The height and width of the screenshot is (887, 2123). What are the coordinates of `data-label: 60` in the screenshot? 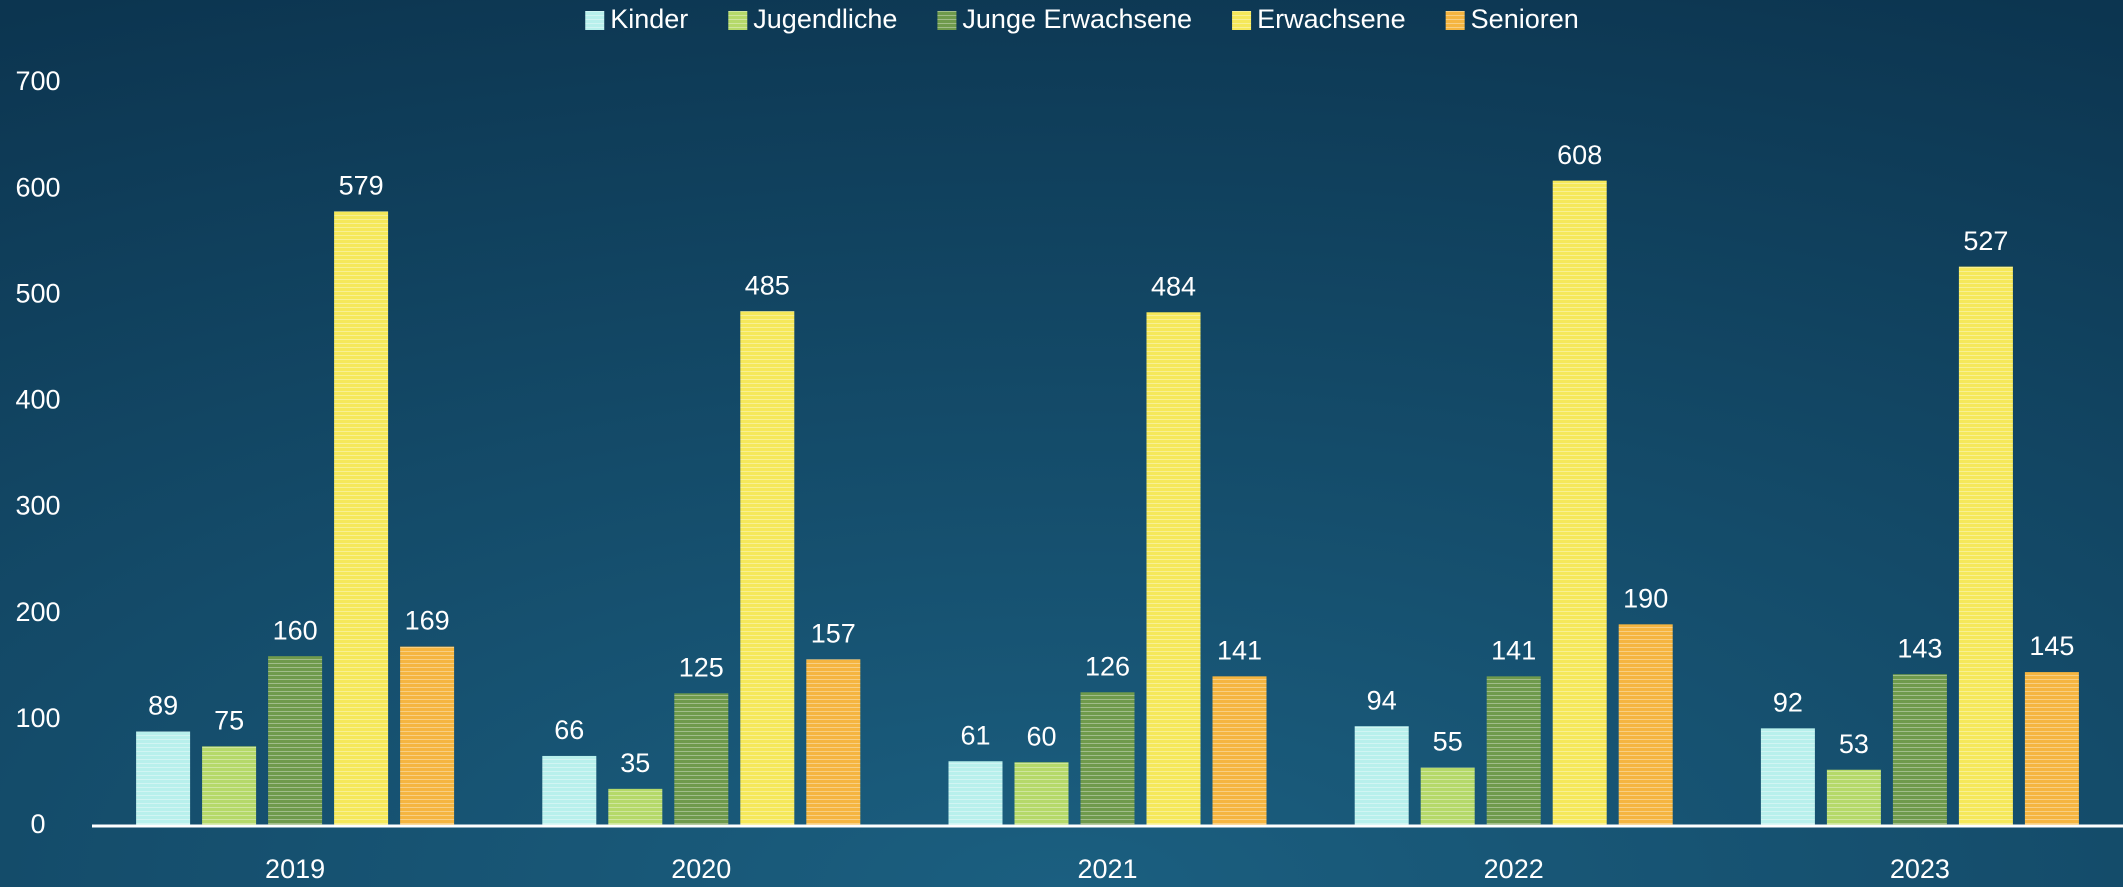 It's located at (1041, 736).